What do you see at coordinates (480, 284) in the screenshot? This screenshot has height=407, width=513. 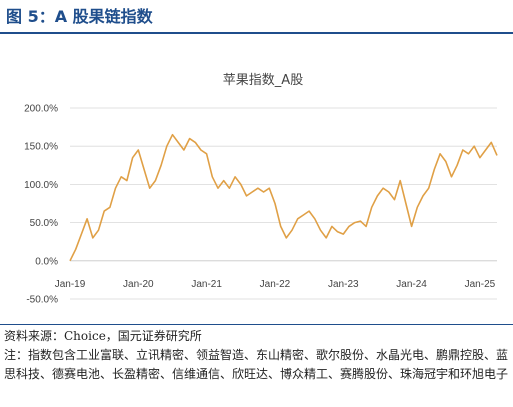 I see `x-tick-label: Jan-25` at bounding box center [480, 284].